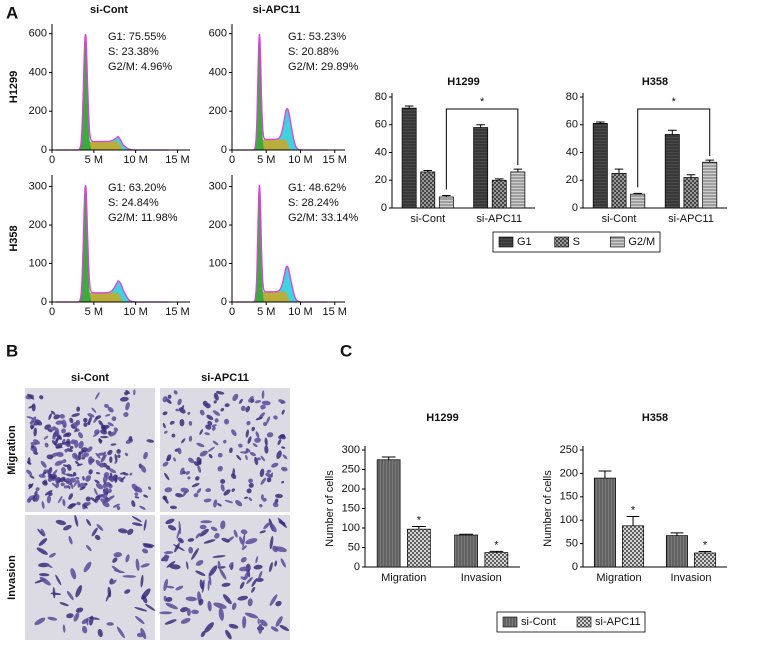 The image size is (783, 653). What do you see at coordinates (571, 622) in the screenshot?
I see `legend-box` at bounding box center [571, 622].